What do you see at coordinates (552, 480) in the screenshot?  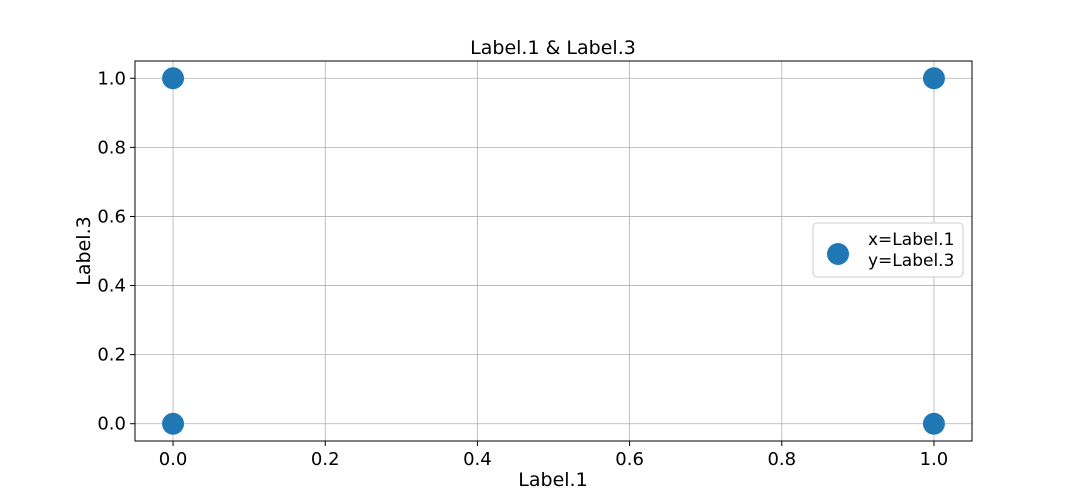 I see `x-axis-label: Label.1` at bounding box center [552, 480].